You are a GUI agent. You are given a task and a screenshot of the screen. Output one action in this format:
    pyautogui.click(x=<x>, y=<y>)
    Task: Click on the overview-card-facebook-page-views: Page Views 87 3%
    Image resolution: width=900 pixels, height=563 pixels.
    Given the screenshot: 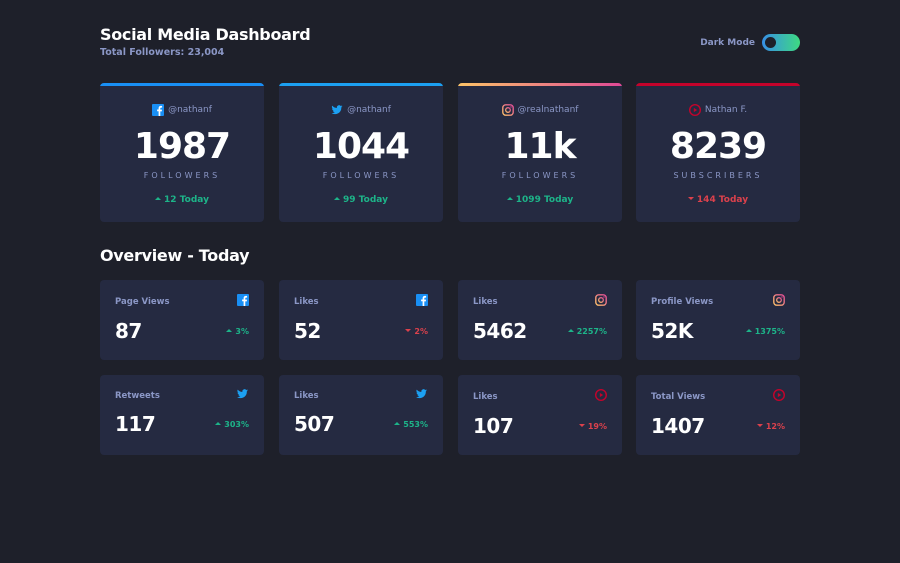 What is the action you would take?
    pyautogui.click(x=182, y=320)
    